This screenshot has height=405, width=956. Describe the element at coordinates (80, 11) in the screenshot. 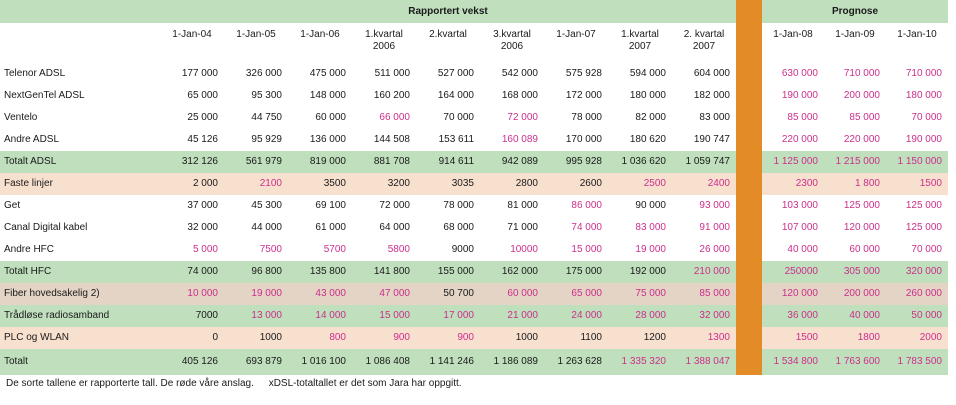

I see `header-corner` at that location.